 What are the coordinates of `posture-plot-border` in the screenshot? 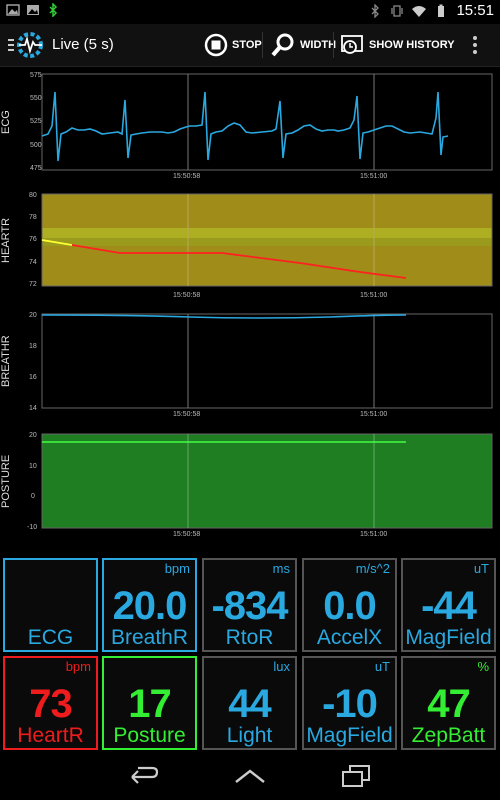 It's located at (267, 481).